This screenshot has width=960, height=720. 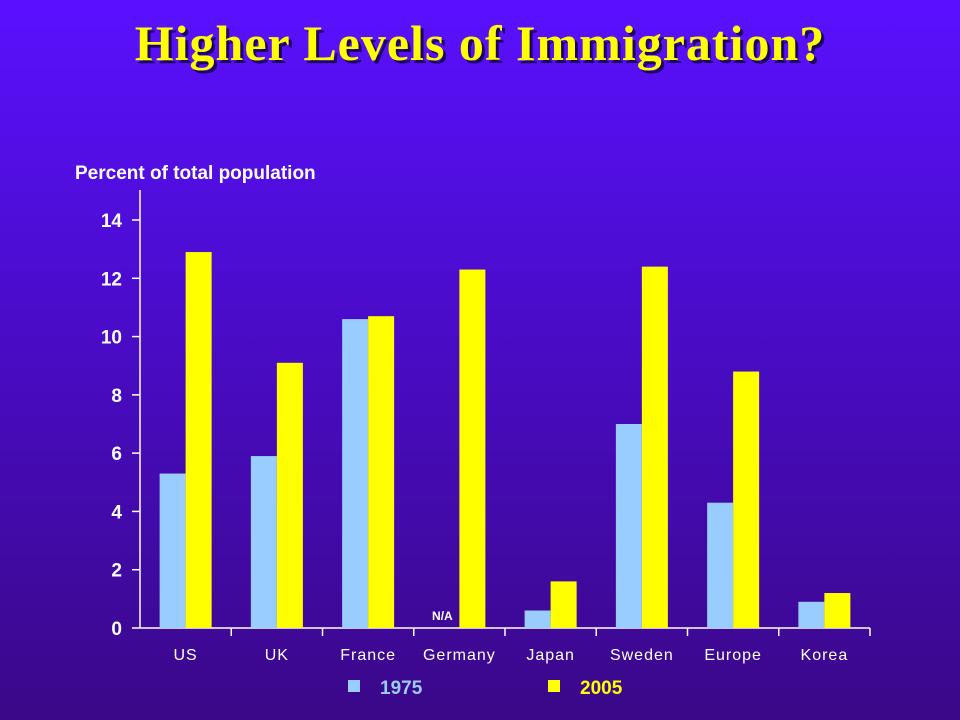 I want to click on bar-1975-france, so click(x=355, y=473).